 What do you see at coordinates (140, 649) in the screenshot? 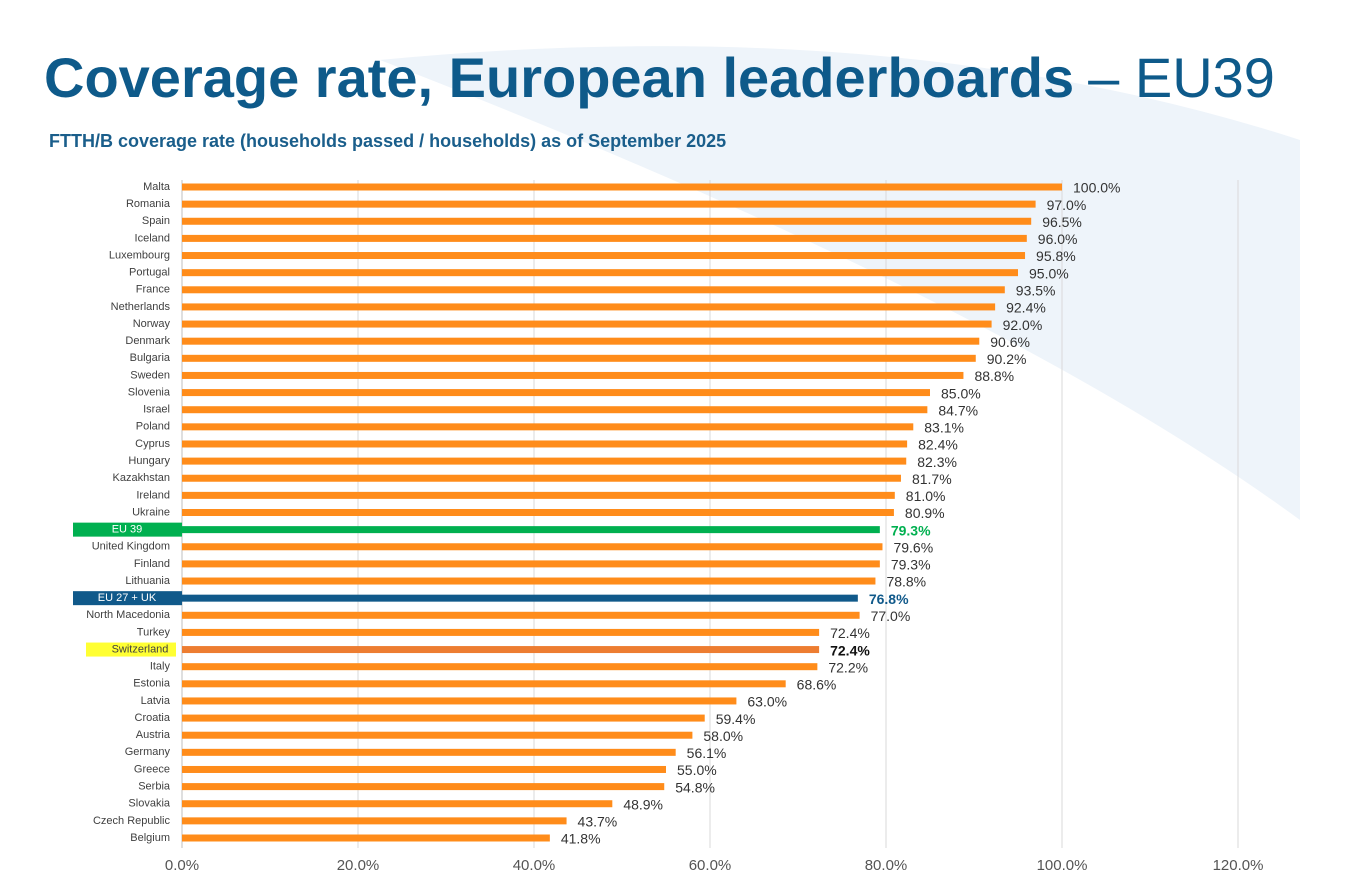
I see `y-tick-label: Switzerland` at bounding box center [140, 649].